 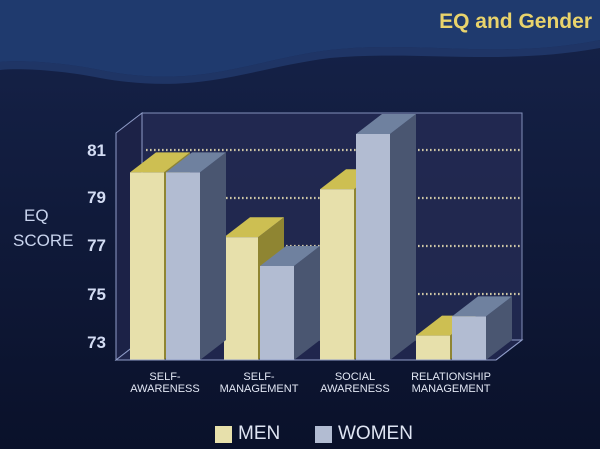 I want to click on y-tick-label: 79, so click(x=96, y=197).